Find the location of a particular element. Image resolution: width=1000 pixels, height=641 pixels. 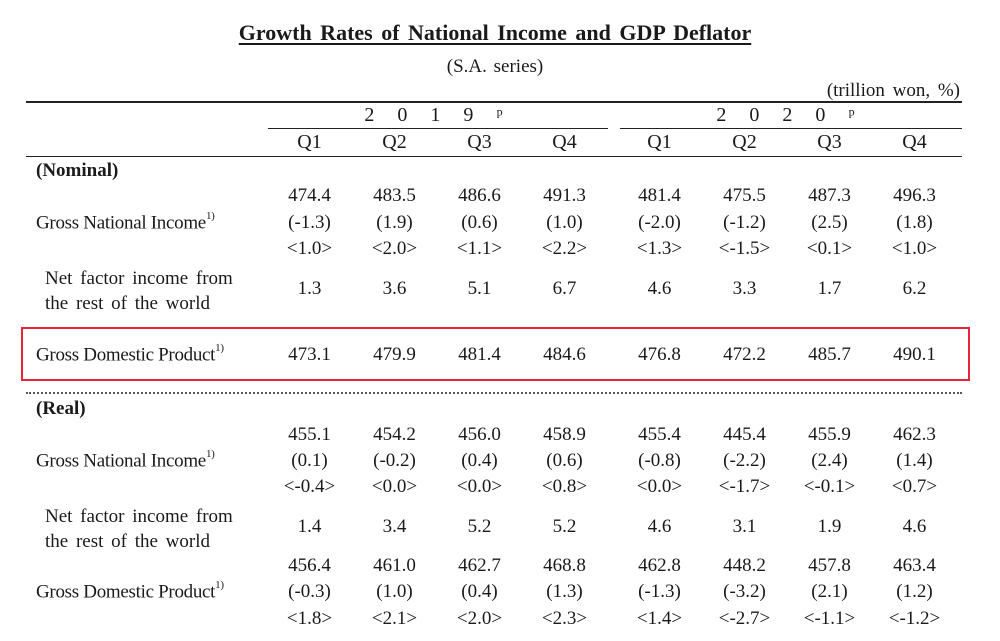

real-gni-growth: (-0.2) is located at coordinates (394, 460).